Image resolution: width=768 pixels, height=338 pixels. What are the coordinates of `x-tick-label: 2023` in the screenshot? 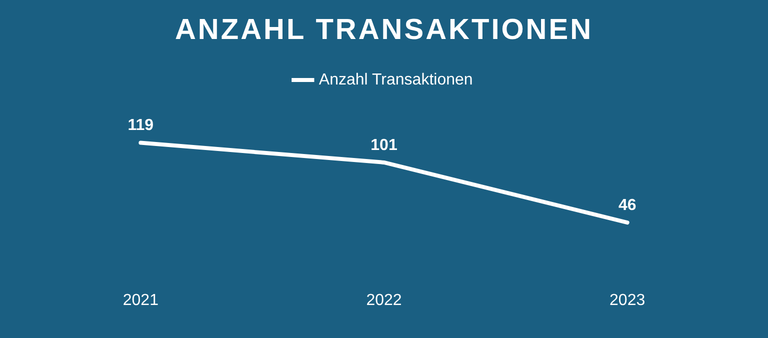 It's located at (628, 300).